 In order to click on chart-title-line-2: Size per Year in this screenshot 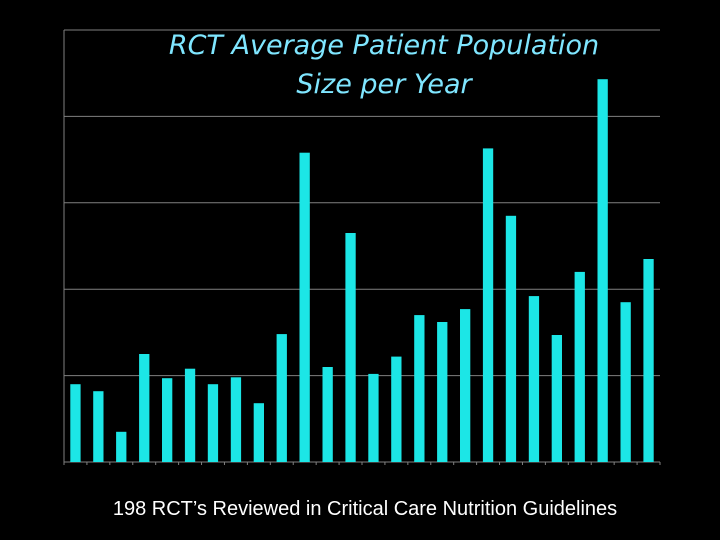, I will do `click(384, 84)`.